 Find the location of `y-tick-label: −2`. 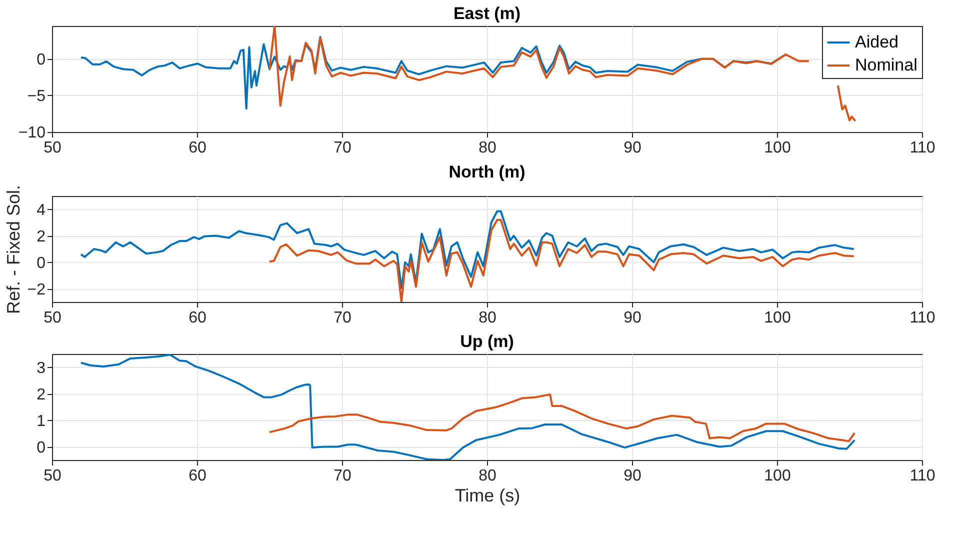

y-tick-label: −2 is located at coordinates (36, 289).